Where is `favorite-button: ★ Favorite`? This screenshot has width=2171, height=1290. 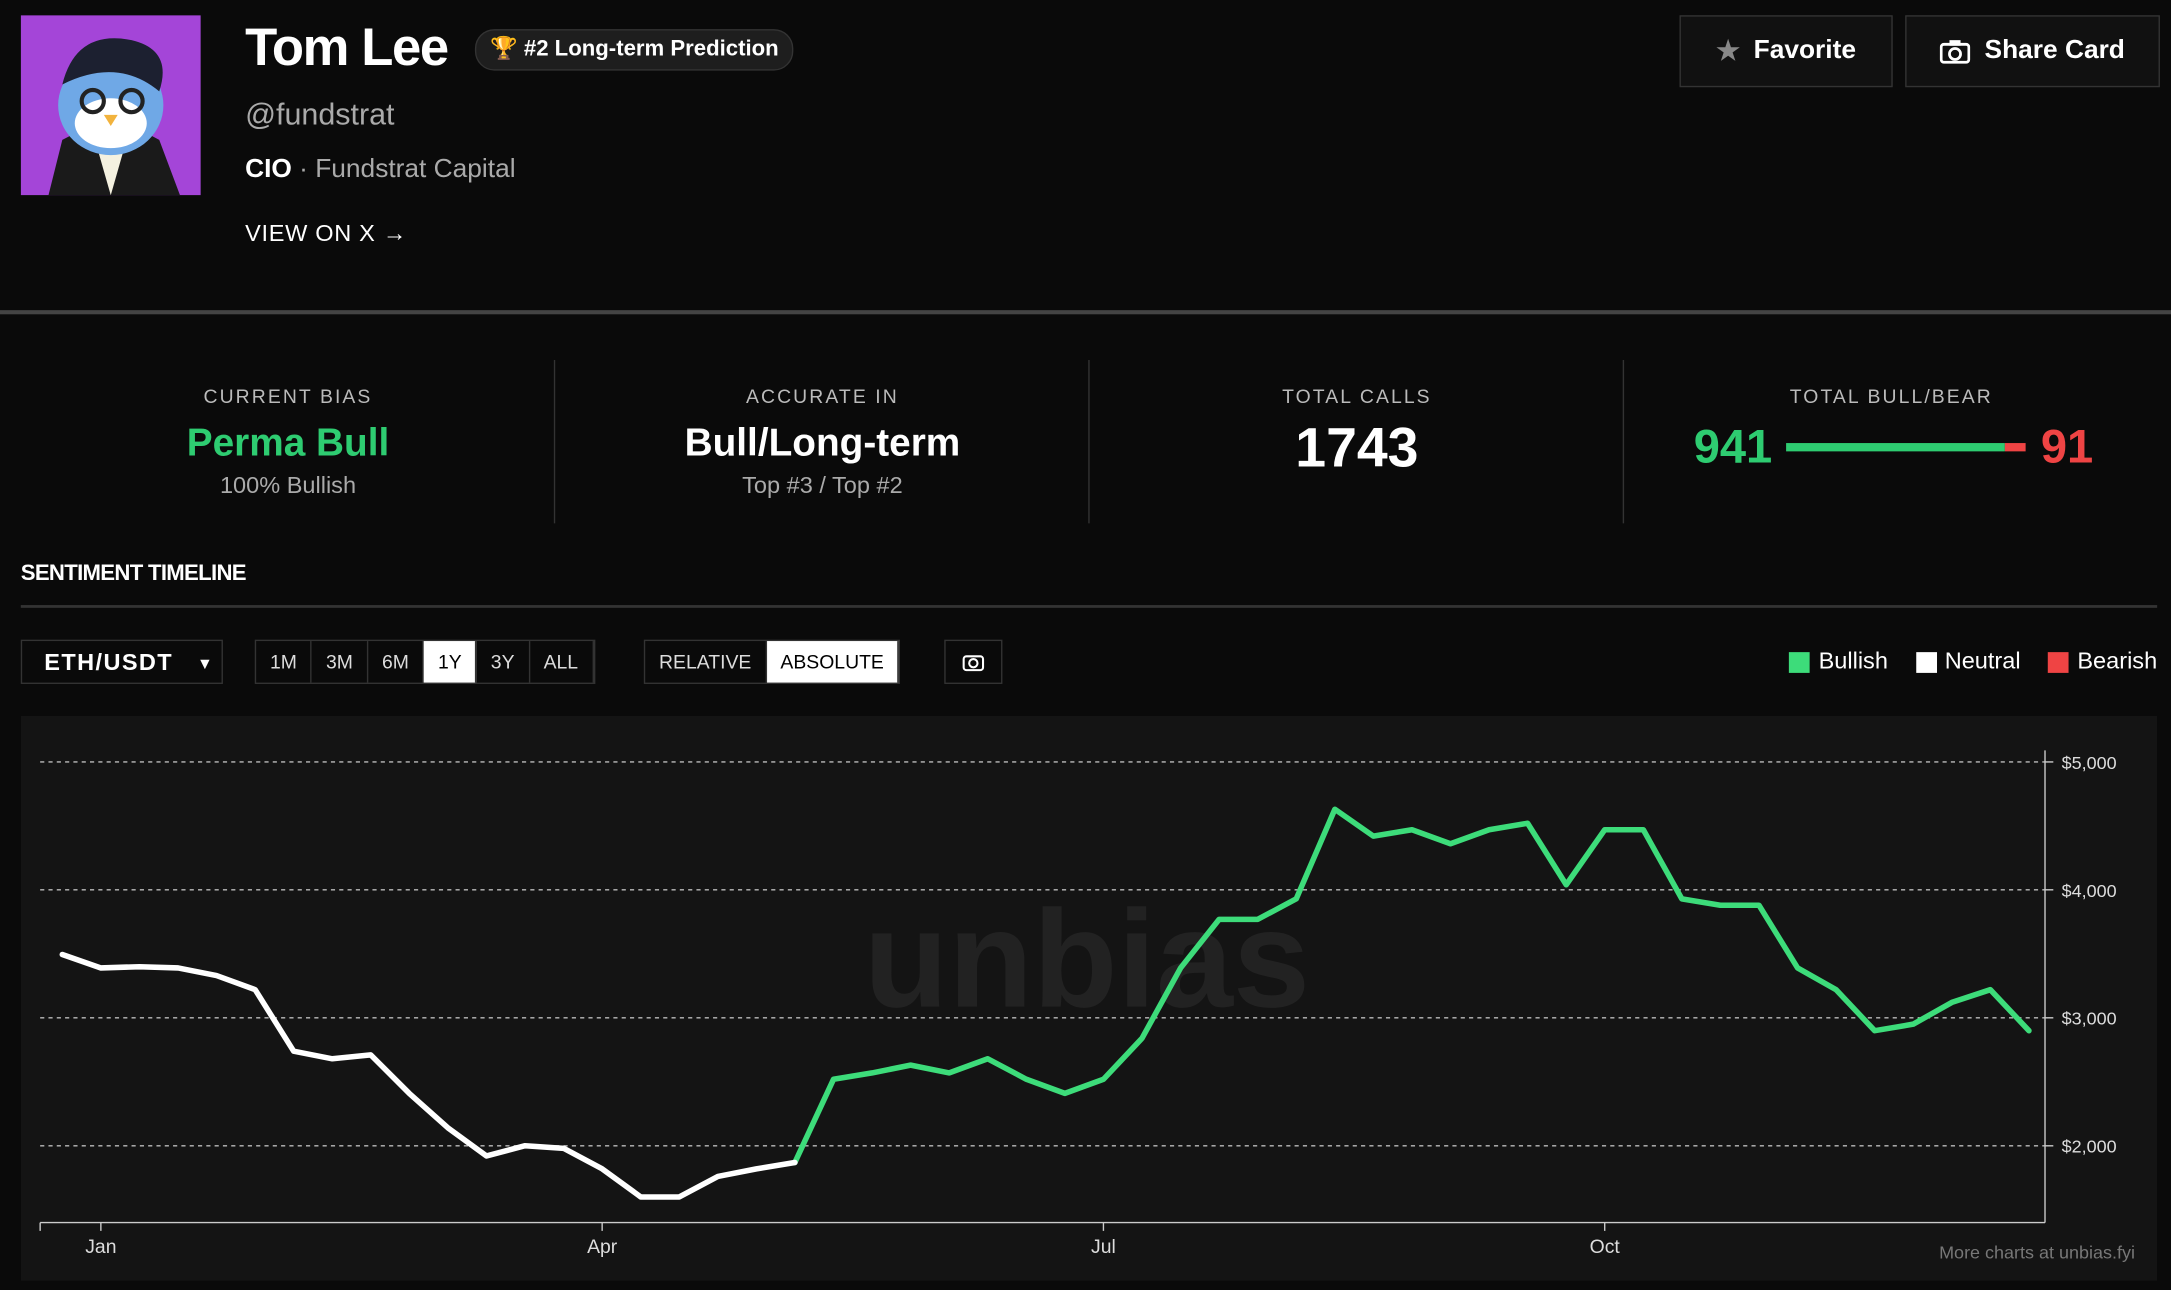 favorite-button: ★ Favorite is located at coordinates (1786, 51).